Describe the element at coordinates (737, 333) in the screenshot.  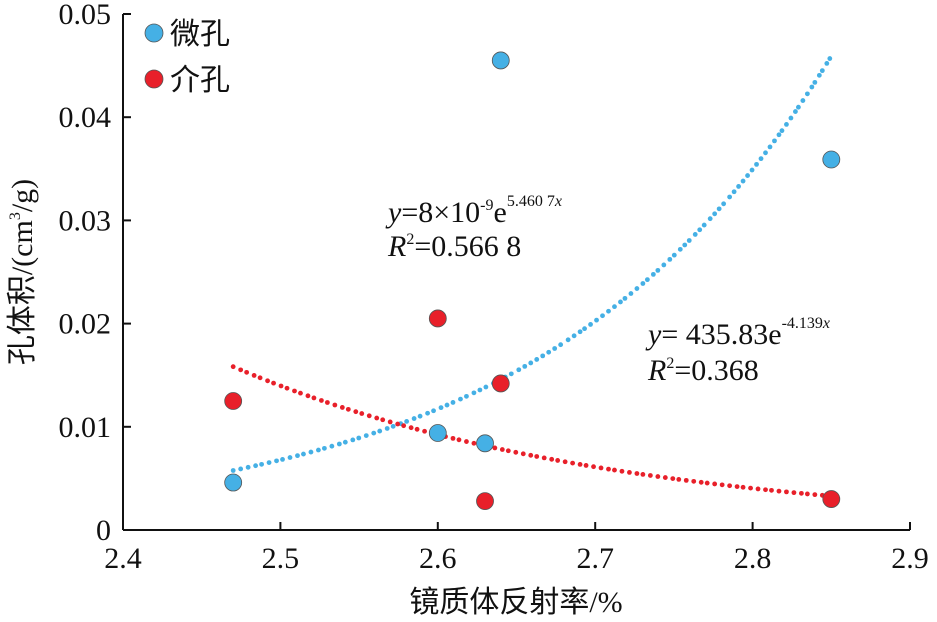
I see `svg-text: y= 435.83e-4.139x` at that location.